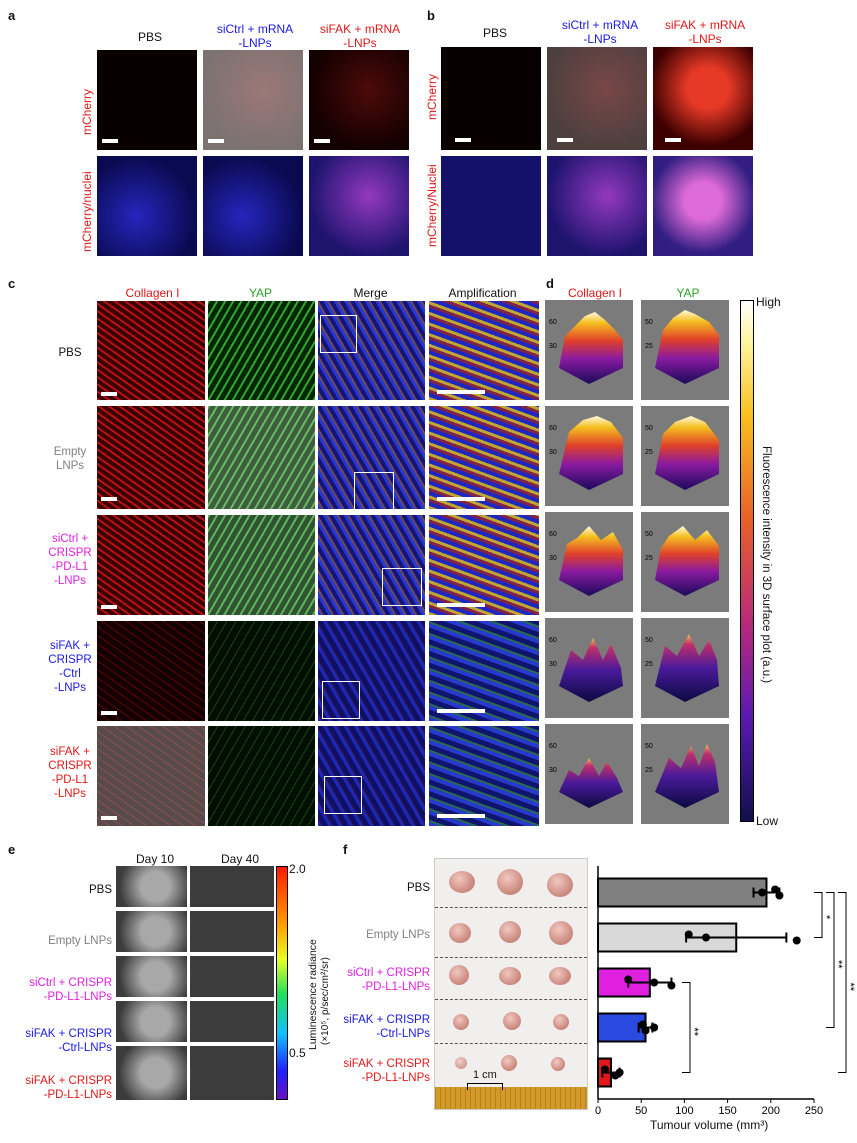 Image resolution: width=857 pixels, height=1143 pixels. I want to click on panel-e-bli-sictrl, so click(195, 976).